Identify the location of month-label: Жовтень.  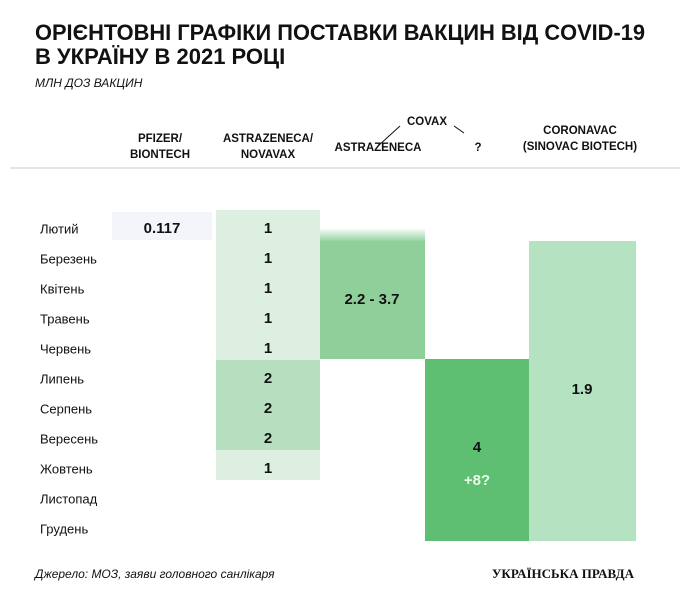
(66, 468).